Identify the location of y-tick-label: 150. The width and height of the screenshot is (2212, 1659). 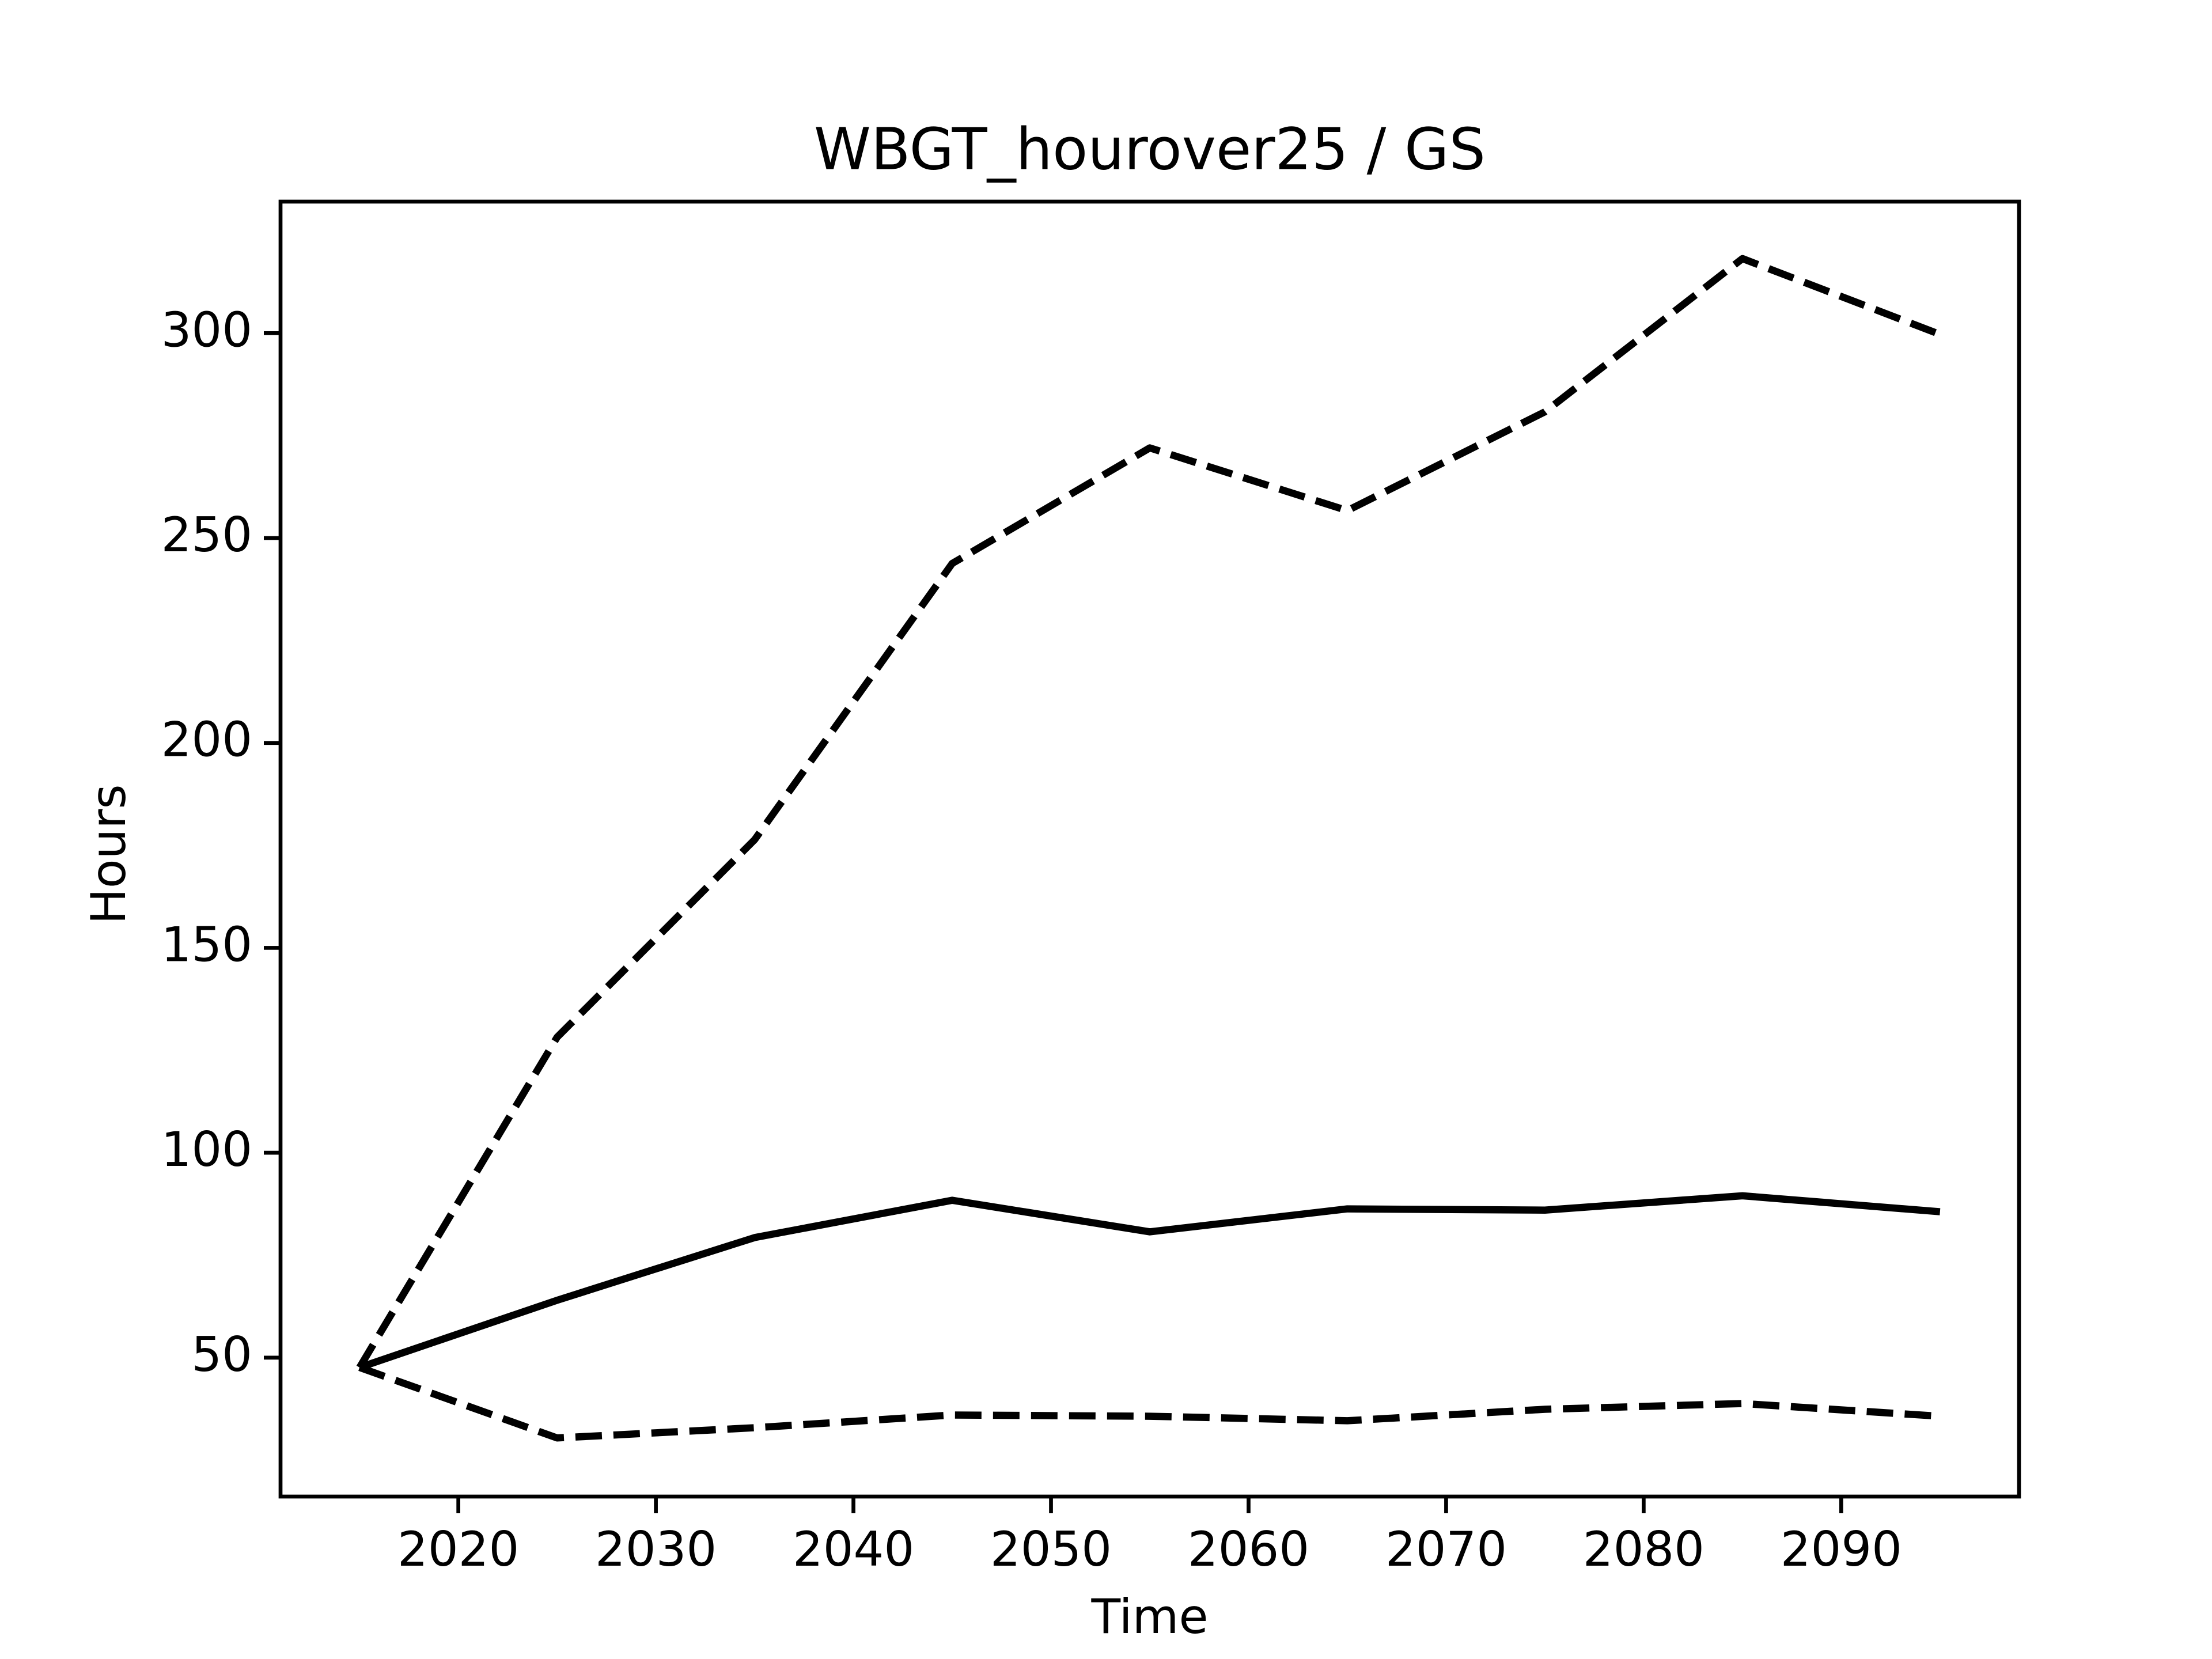
(206, 944).